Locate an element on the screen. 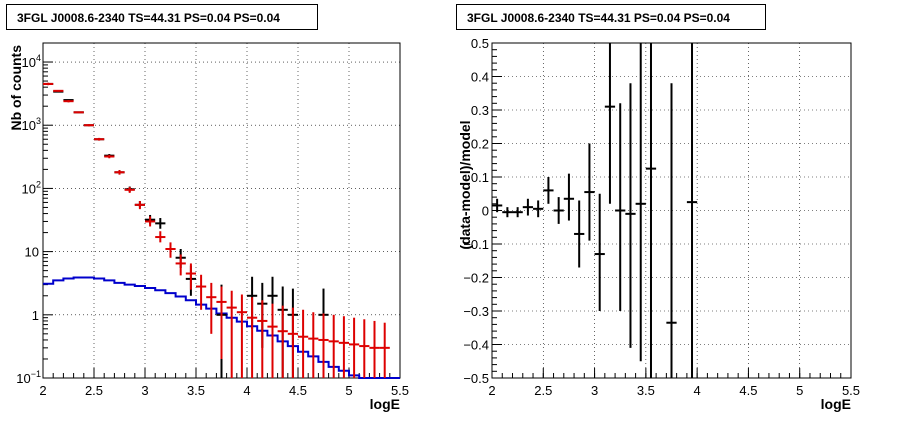  model-histogram-line is located at coordinates (221, 327).